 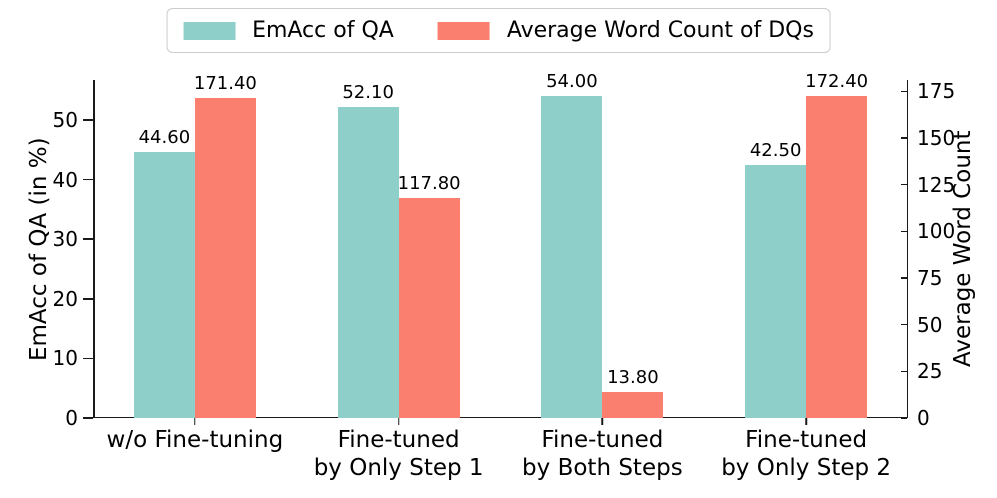 What do you see at coordinates (930, 324) in the screenshot?
I see `right-y-tick-label: 50` at bounding box center [930, 324].